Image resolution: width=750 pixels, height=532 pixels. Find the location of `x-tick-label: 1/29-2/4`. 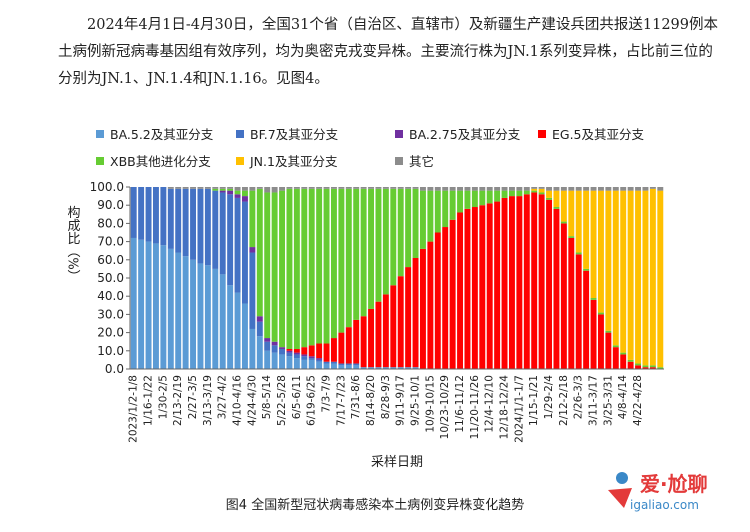

x-tick-label: 1/29-2/4 is located at coordinates (549, 397).